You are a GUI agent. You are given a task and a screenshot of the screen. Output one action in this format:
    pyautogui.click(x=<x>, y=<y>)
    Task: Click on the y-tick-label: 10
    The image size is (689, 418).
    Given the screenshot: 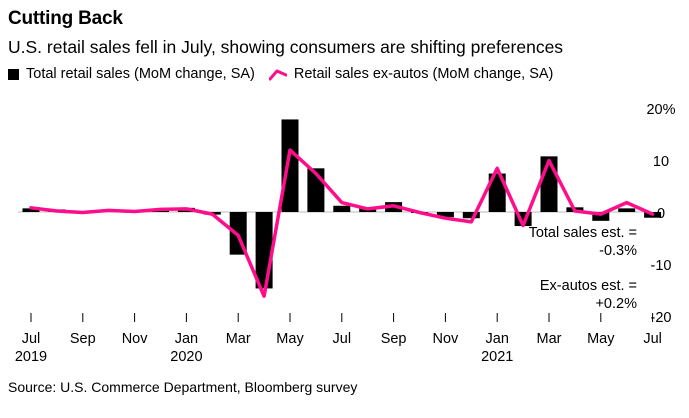 What is the action you would take?
    pyautogui.click(x=661, y=162)
    